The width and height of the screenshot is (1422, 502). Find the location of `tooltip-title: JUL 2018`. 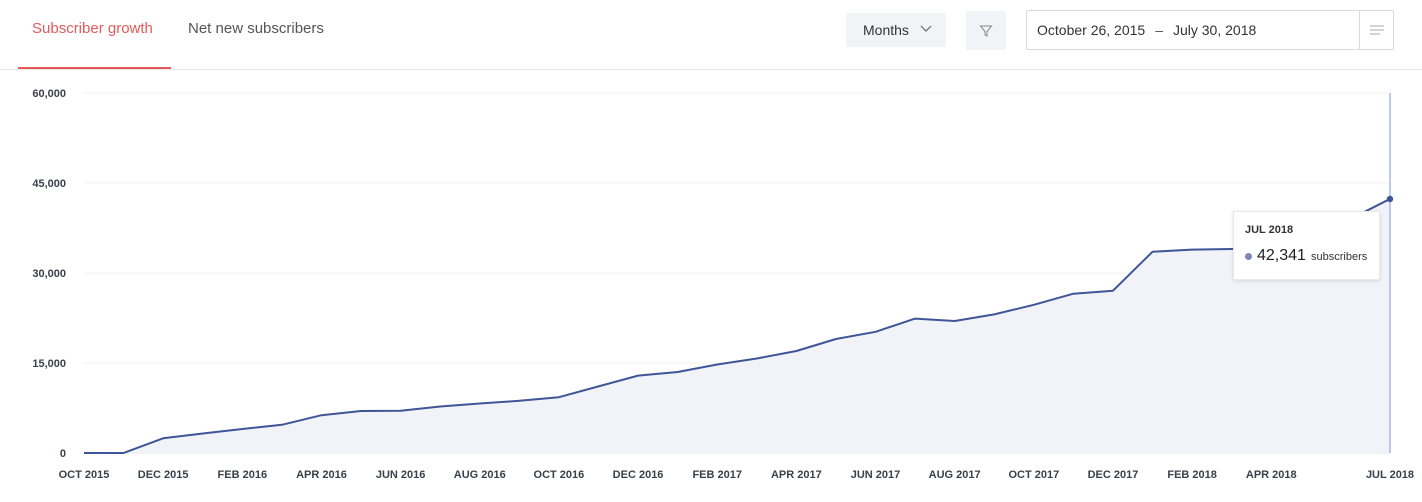

tooltip-title: JUL 2018 is located at coordinates (1269, 230).